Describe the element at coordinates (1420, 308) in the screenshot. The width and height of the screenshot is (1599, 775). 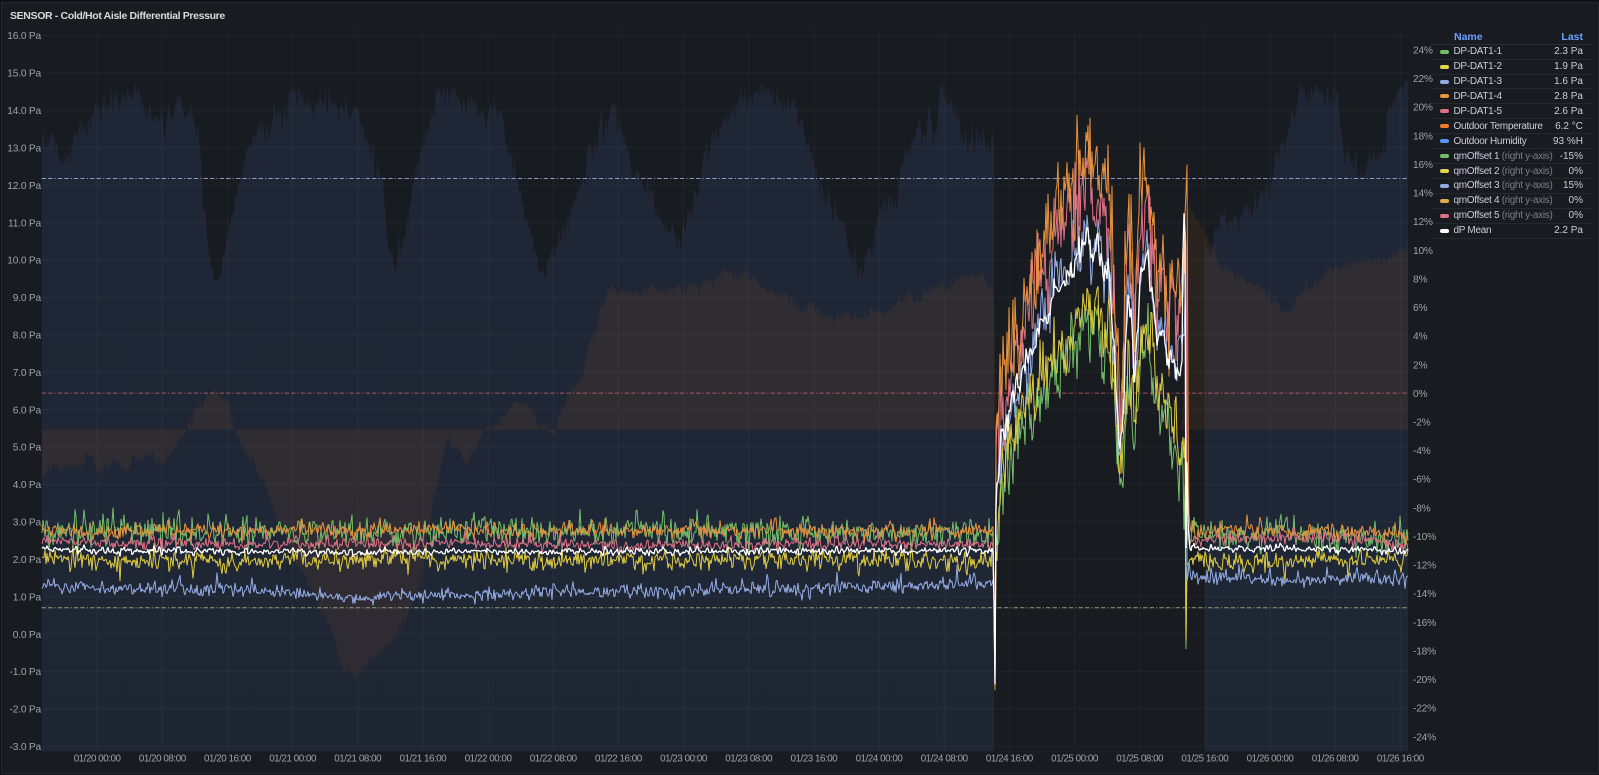
I see `svg-text: 6%` at that location.